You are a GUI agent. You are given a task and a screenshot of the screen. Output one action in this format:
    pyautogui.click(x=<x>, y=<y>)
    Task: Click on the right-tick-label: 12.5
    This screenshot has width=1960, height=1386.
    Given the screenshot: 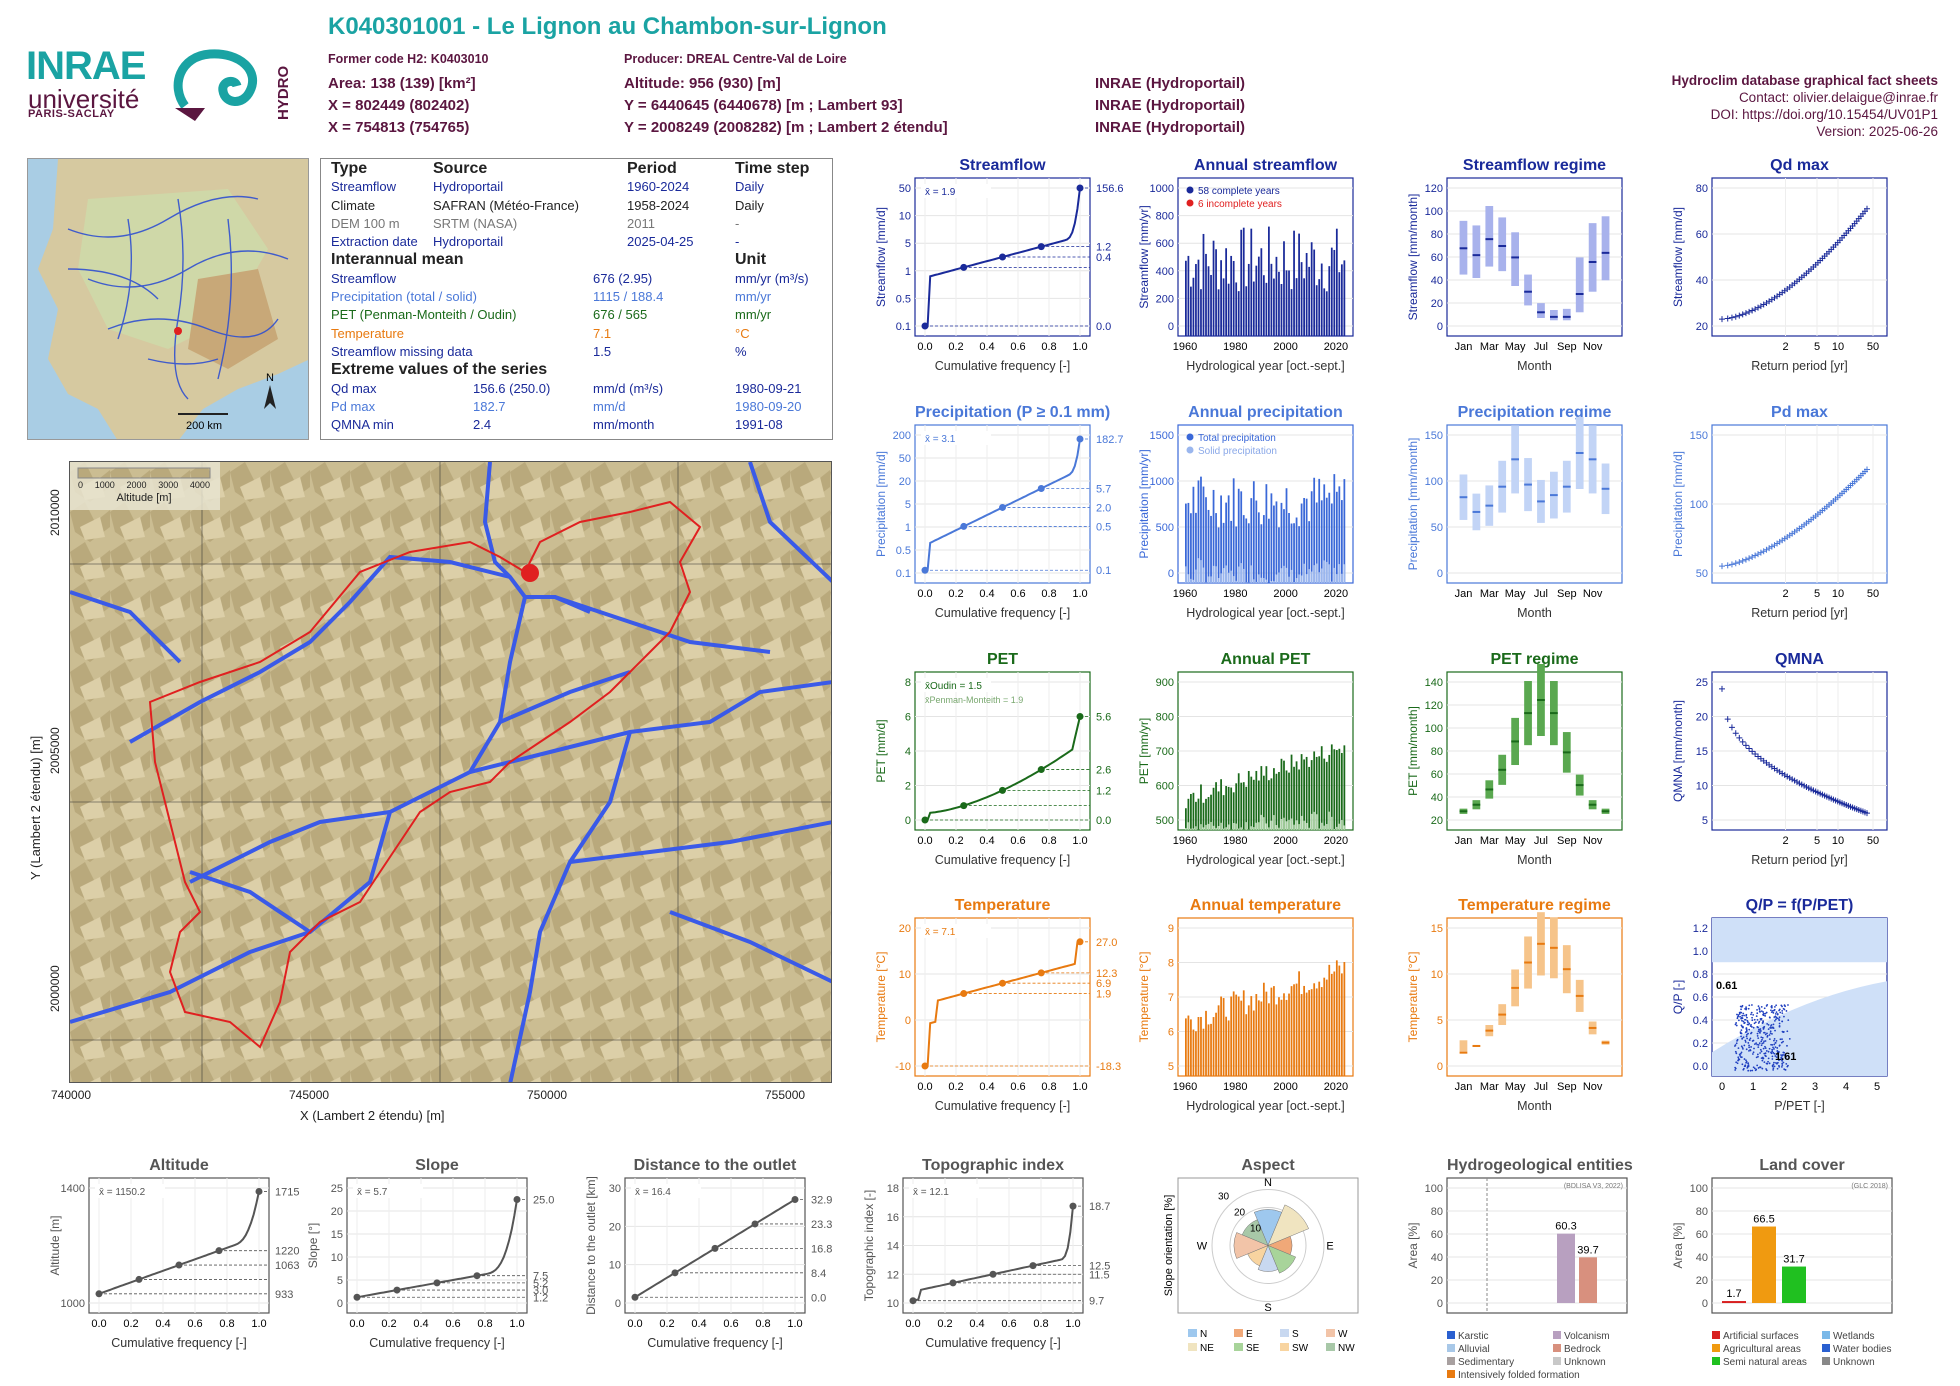 What is the action you would take?
    pyautogui.click(x=1099, y=1267)
    